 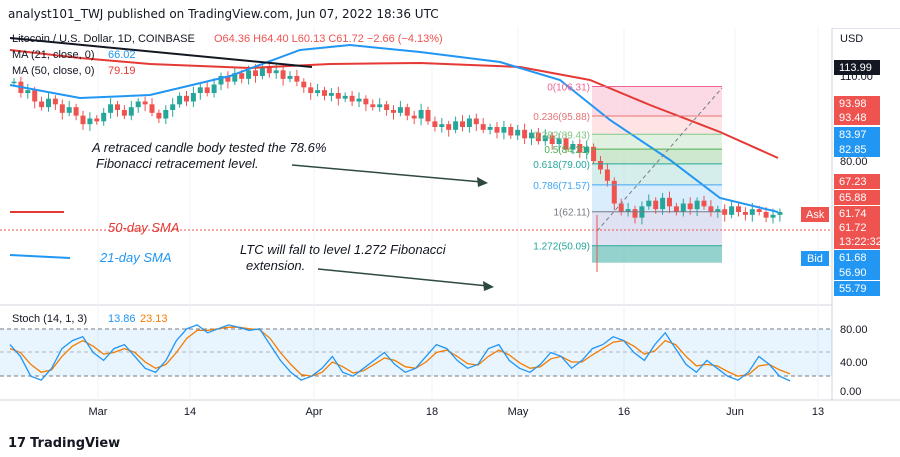 What do you see at coordinates (49, 319) in the screenshot?
I see `stoch-title: Stoch (14, 1, 3)` at bounding box center [49, 319].